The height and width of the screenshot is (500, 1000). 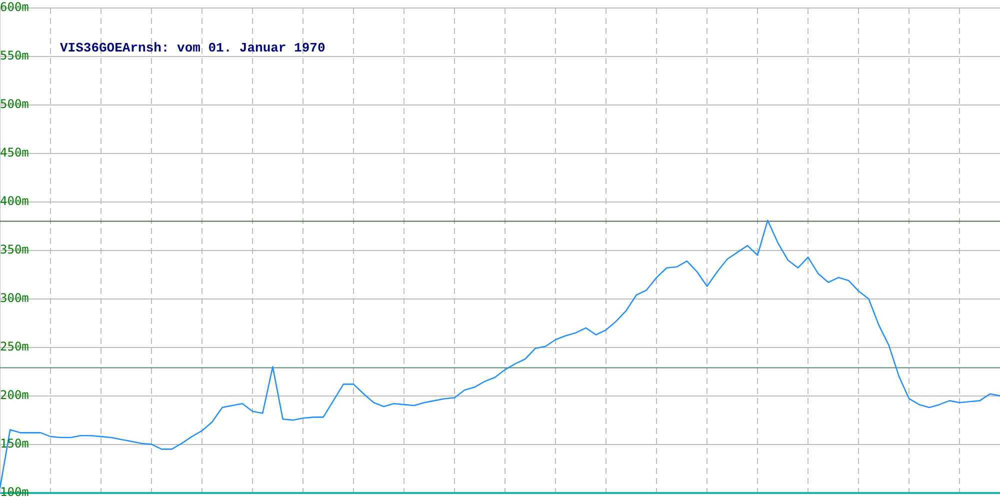 What do you see at coordinates (14, 346) in the screenshot?
I see `y-tick-label: 250m` at bounding box center [14, 346].